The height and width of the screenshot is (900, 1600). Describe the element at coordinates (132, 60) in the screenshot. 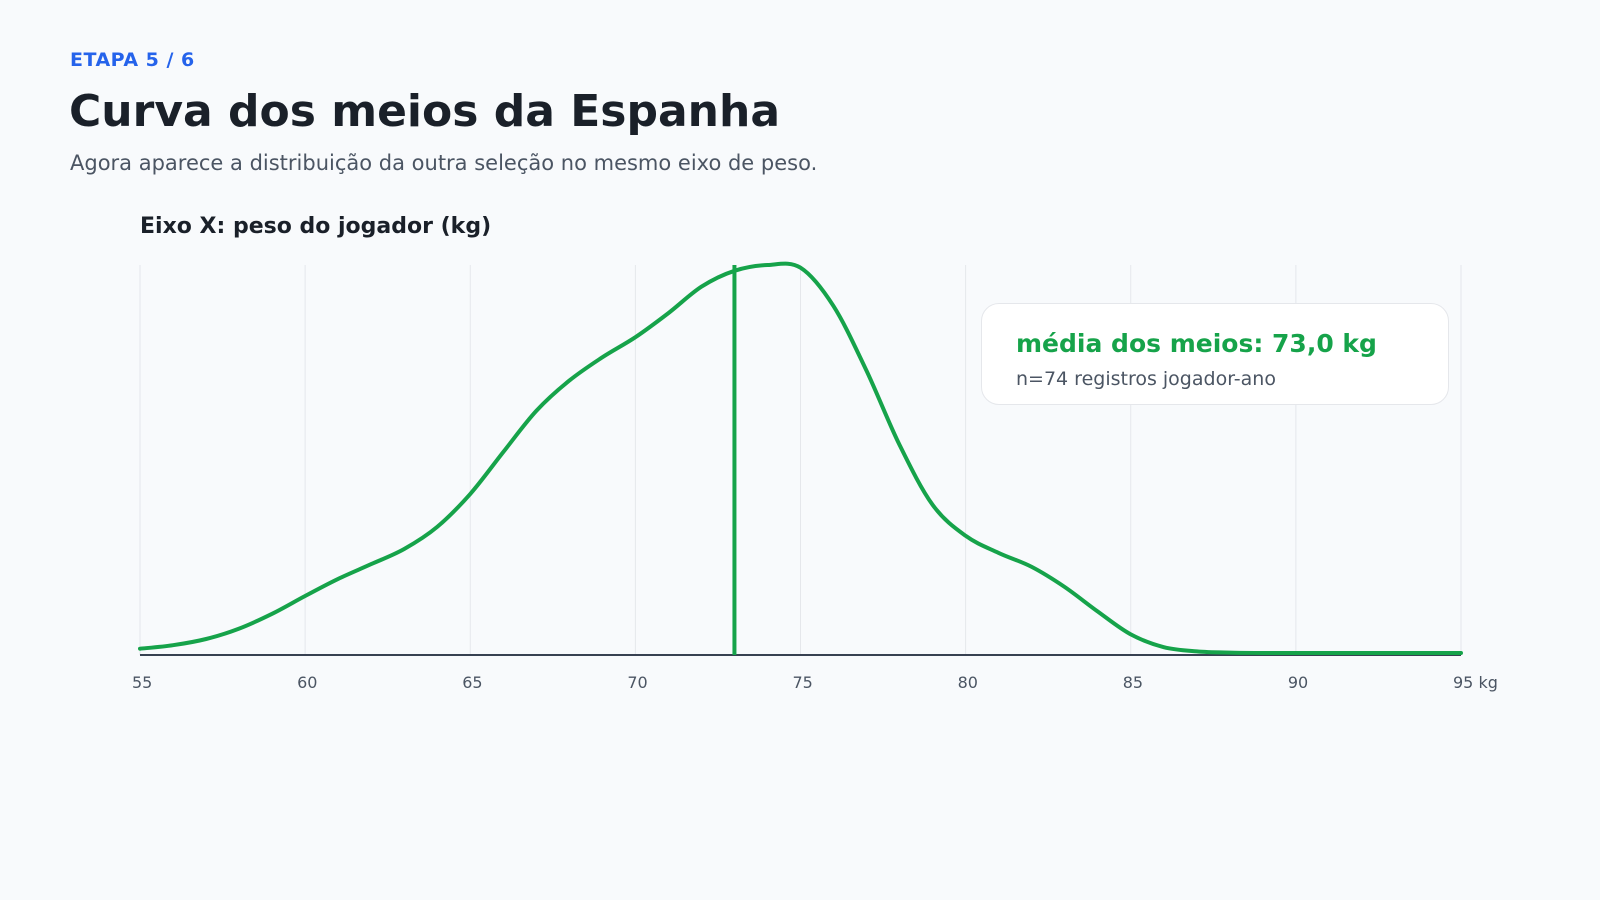

I see `step-indicator: ETAPA 5 / 6` at that location.